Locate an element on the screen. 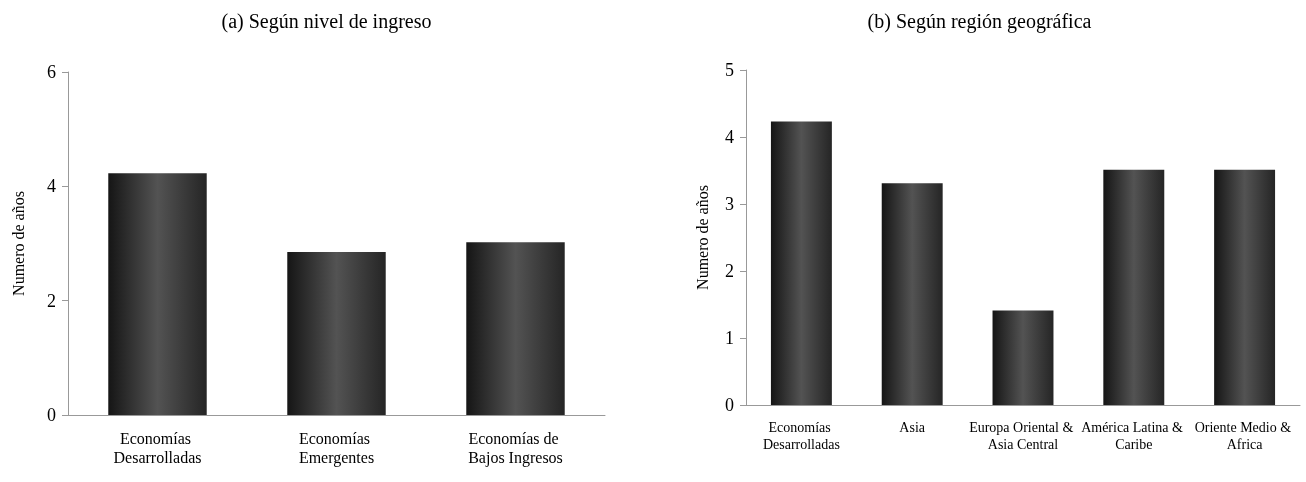  chart-title: (b) Según región geográfica is located at coordinates (979, 21).